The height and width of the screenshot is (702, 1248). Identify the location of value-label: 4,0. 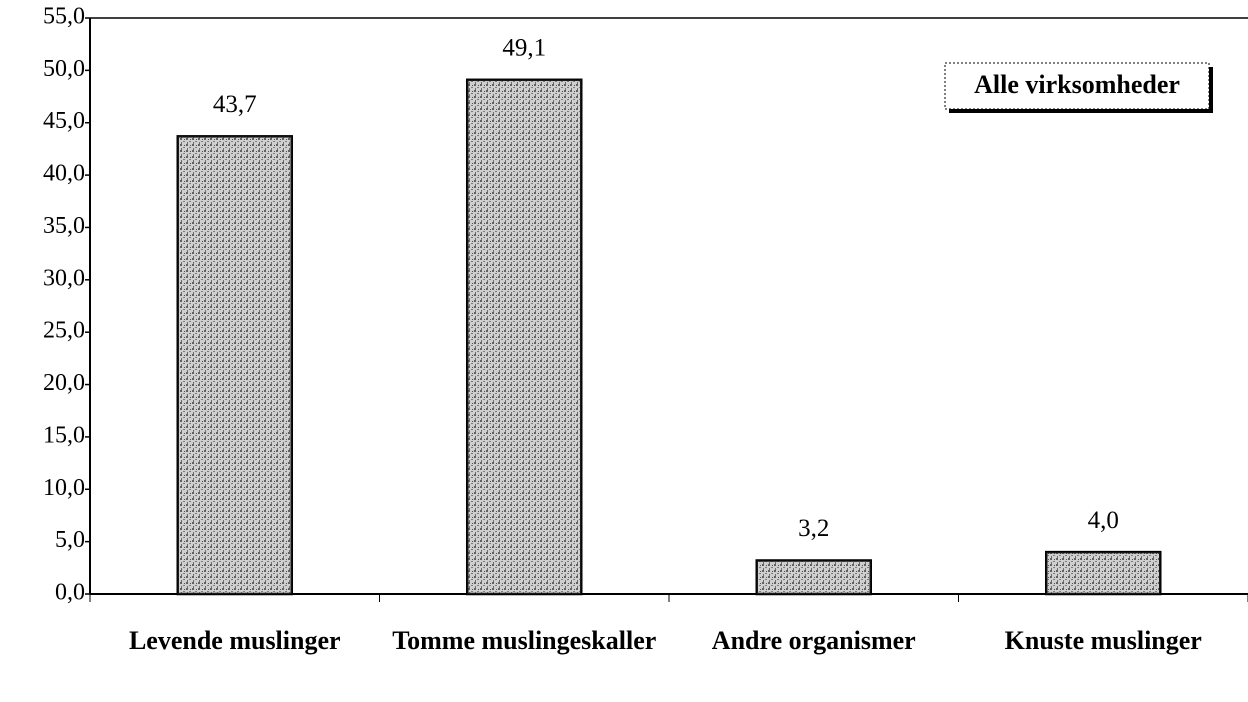
(1103, 520).